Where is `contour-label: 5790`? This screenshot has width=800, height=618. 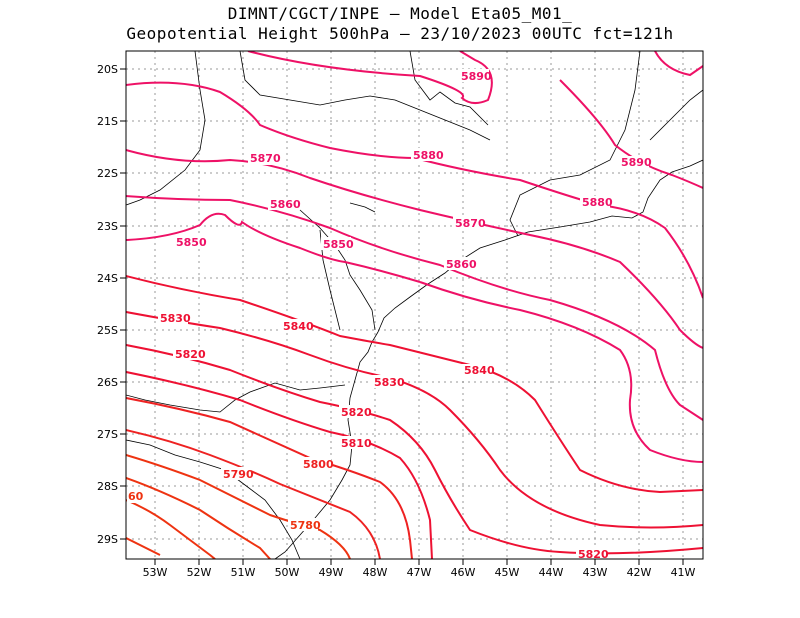 contour-label: 5790 is located at coordinates (238, 474).